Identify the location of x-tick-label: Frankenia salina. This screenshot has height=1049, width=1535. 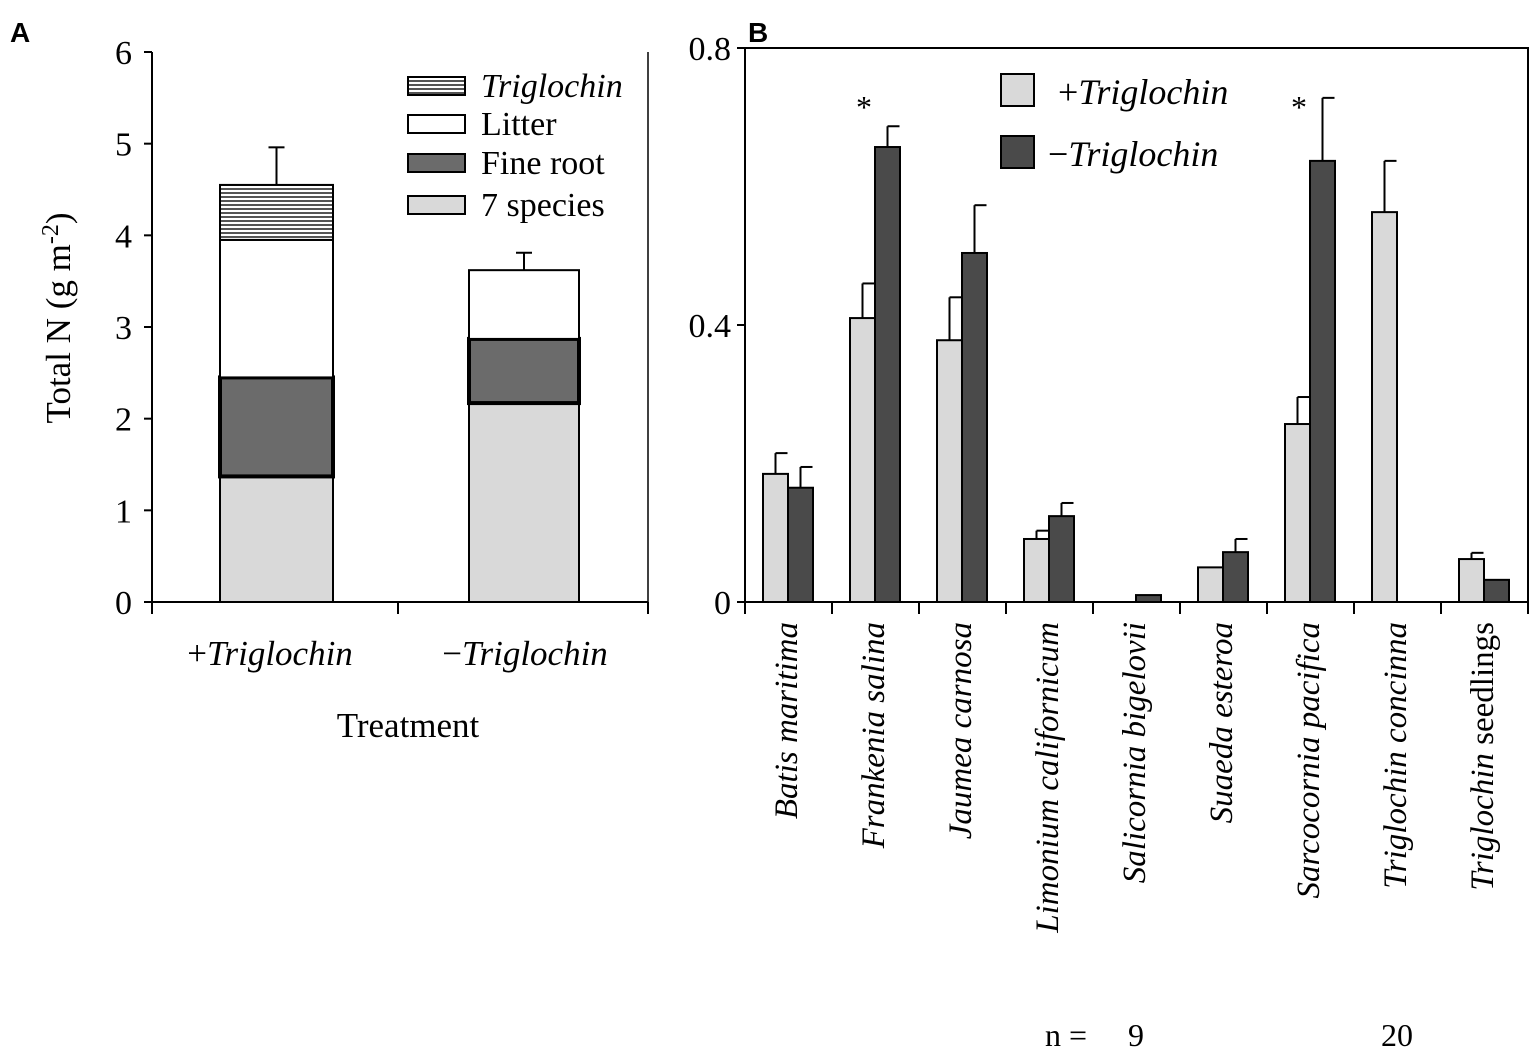
(874, 735).